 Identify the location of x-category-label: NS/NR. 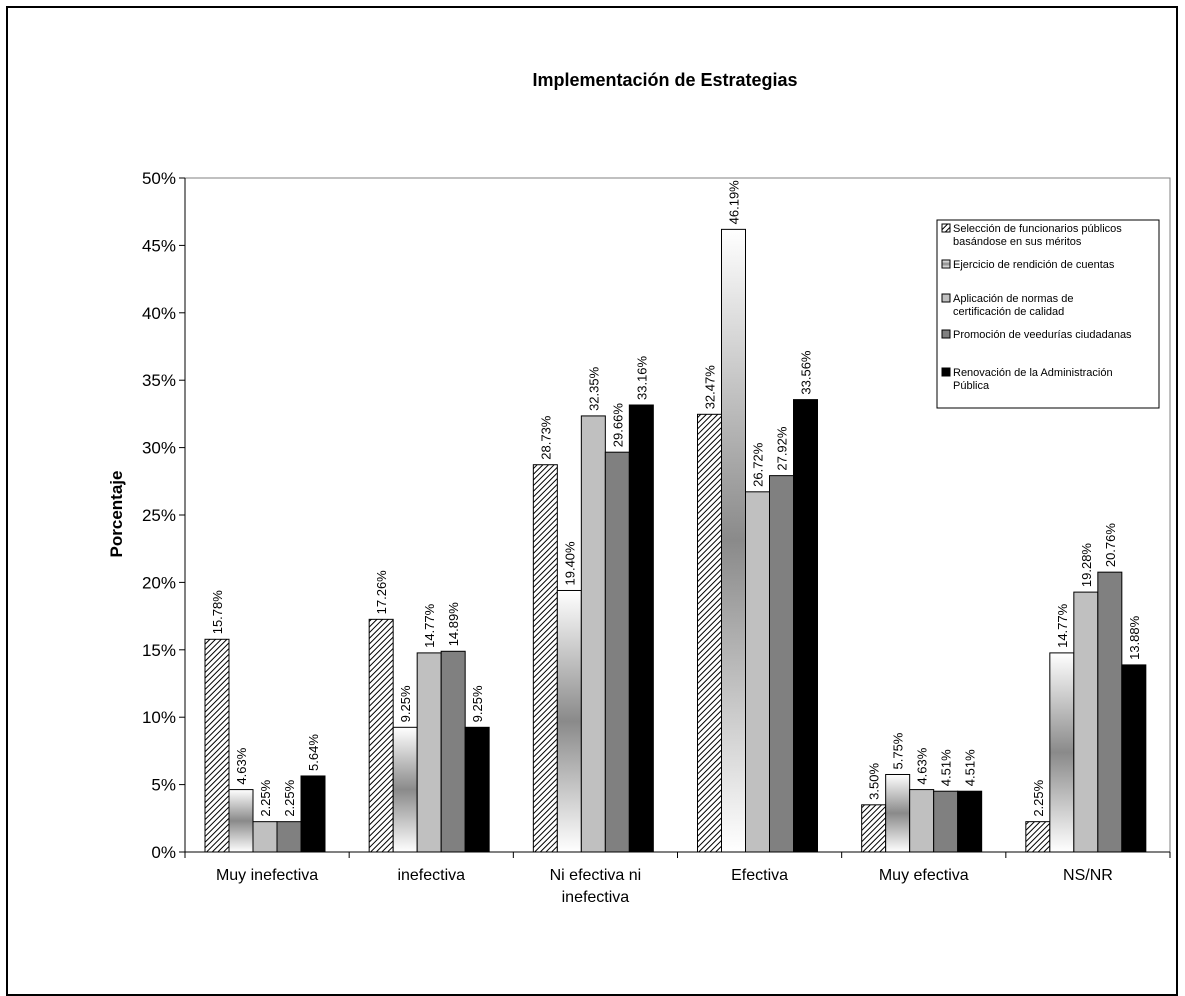
(1088, 875).